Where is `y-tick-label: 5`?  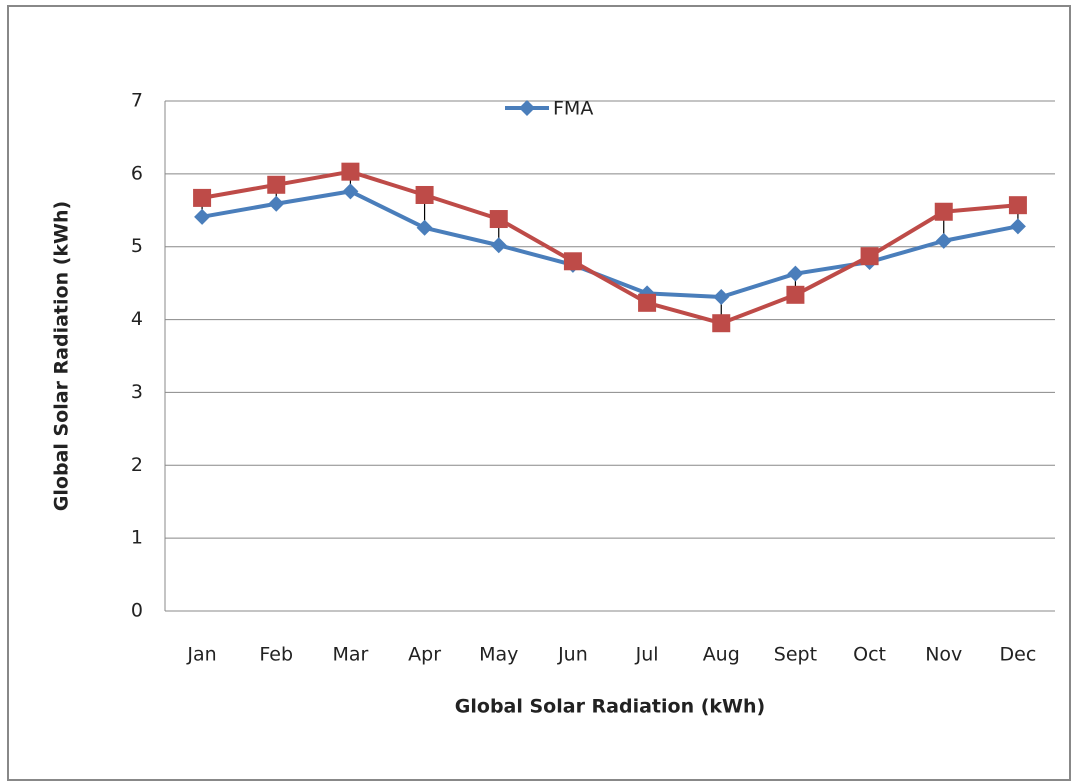 y-tick-label: 5 is located at coordinates (137, 246).